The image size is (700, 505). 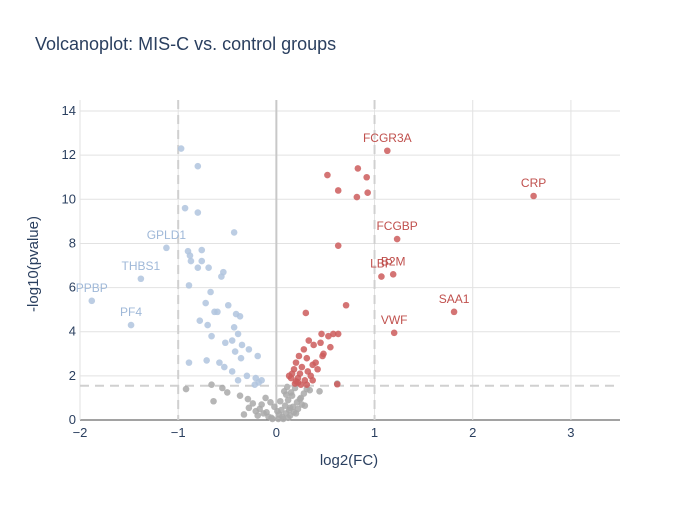 What do you see at coordinates (72, 287) in the screenshot?
I see `y-tick-label: 6` at bounding box center [72, 287].